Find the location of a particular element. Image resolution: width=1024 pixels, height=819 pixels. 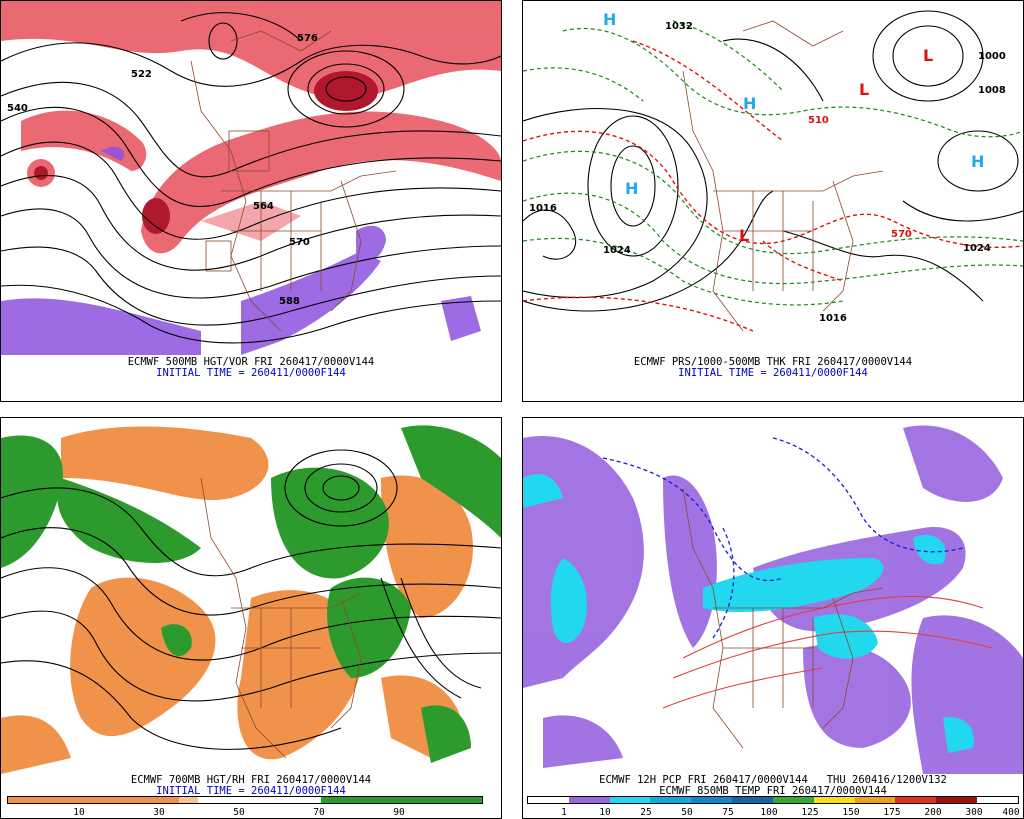

map-caption: ECMWF 500MB HGT/VOR FRI 260417/0000V144 is located at coordinates (251, 362).